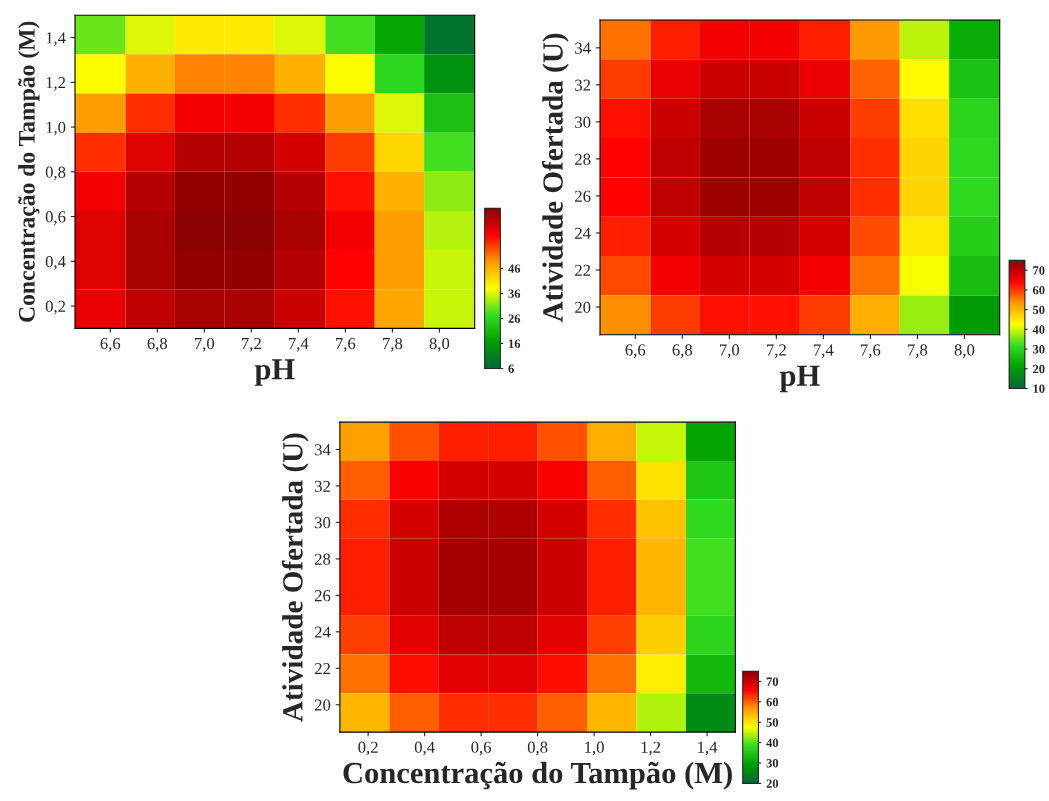  I want to click on x-tick-label: 0,4, so click(424, 748).